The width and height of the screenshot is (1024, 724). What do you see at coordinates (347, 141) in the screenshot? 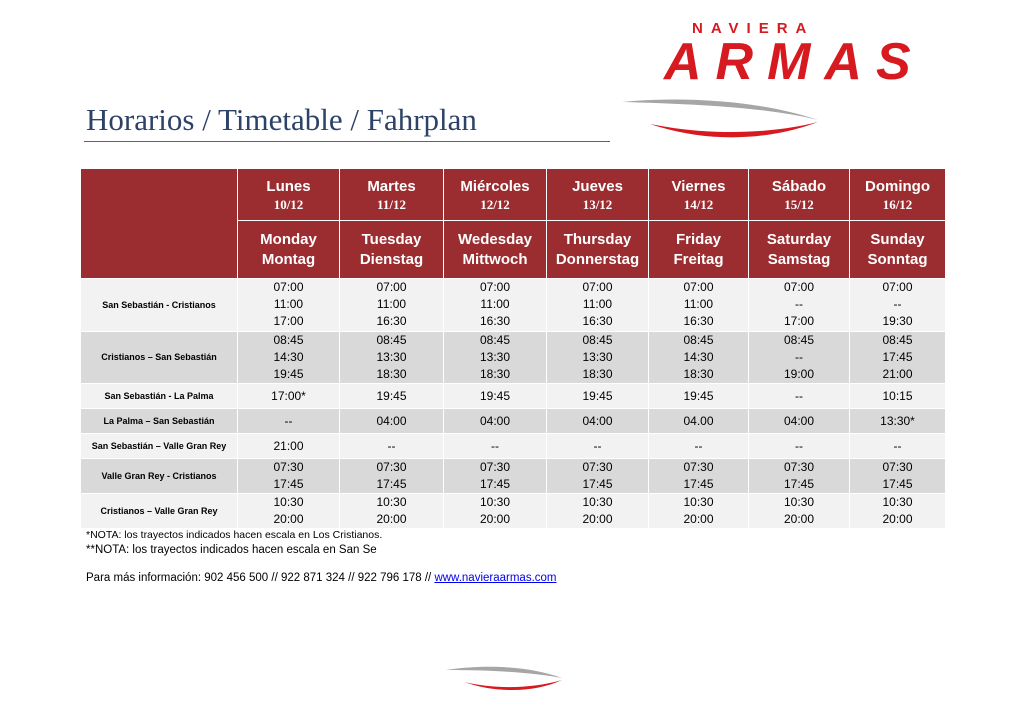
I see `title-underline` at bounding box center [347, 141].